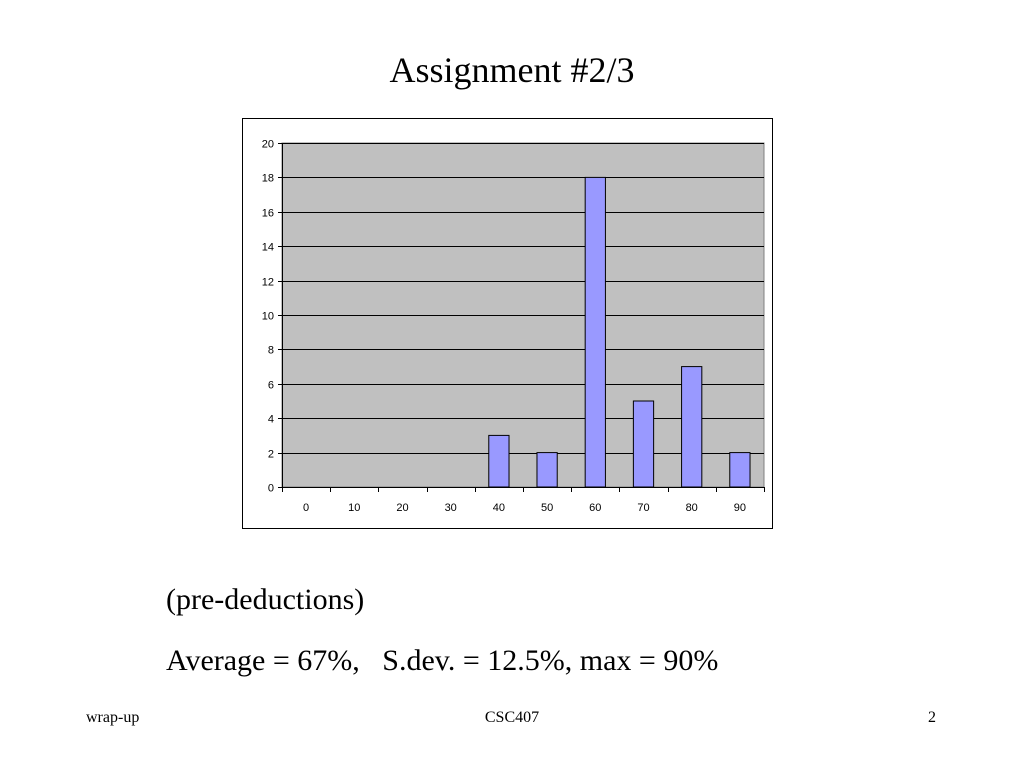 The image size is (1024, 768). I want to click on y-tick-label: 2, so click(271, 455).